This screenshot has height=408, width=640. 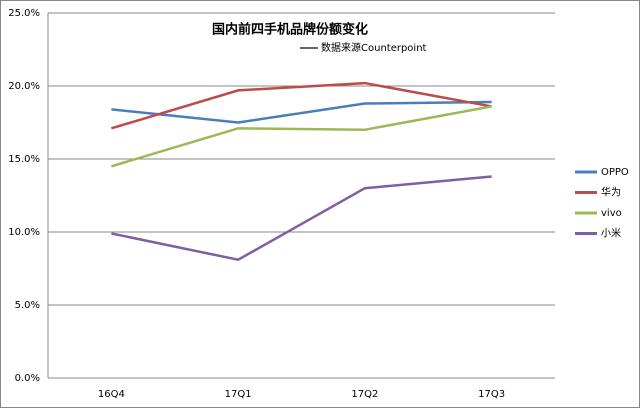 I want to click on x-tick-label: 17Q3, so click(x=491, y=394).